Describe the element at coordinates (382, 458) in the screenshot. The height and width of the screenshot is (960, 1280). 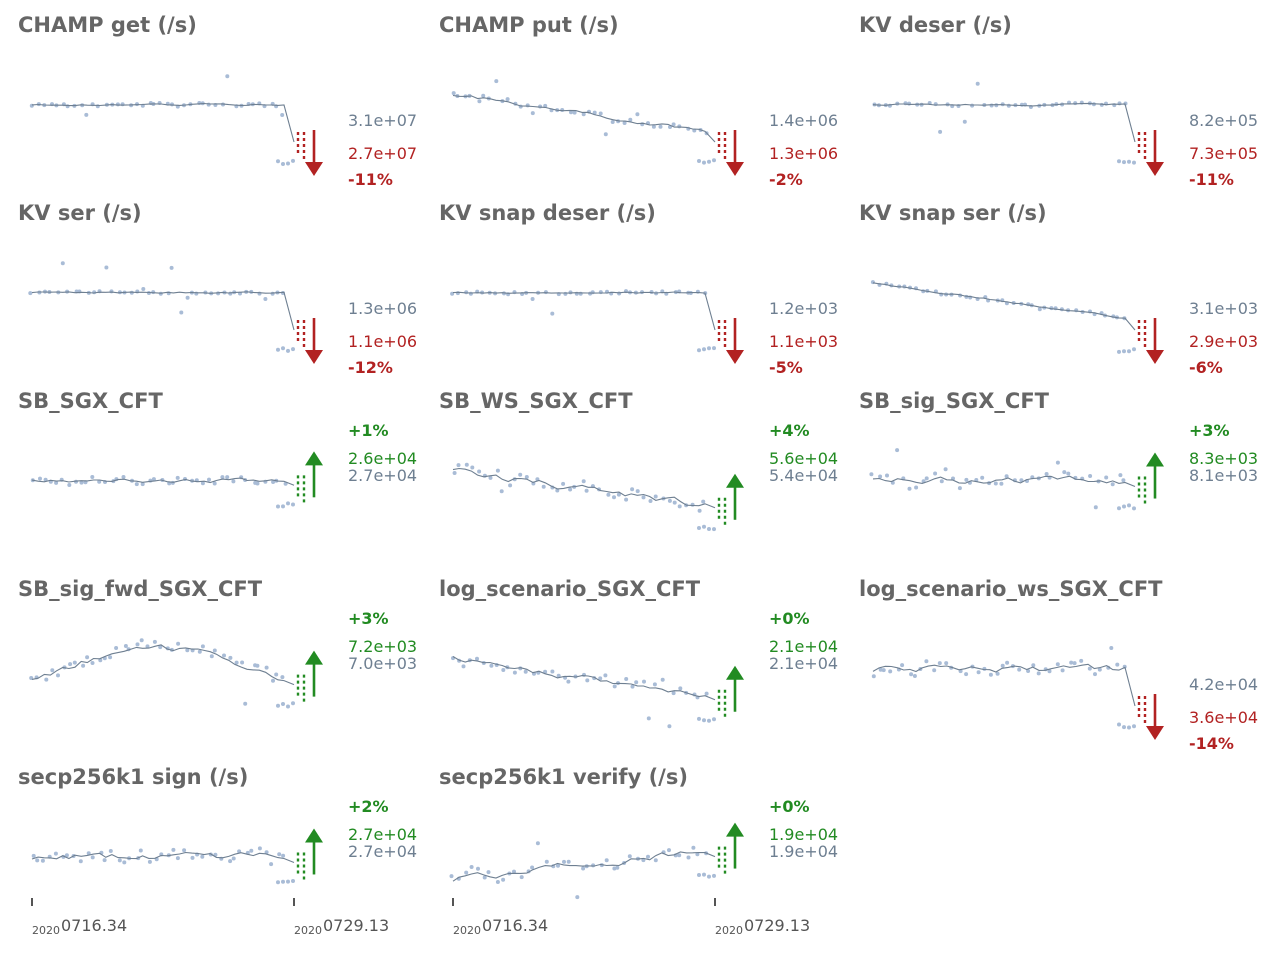
I see `current-value: 2.6e+04` at that location.